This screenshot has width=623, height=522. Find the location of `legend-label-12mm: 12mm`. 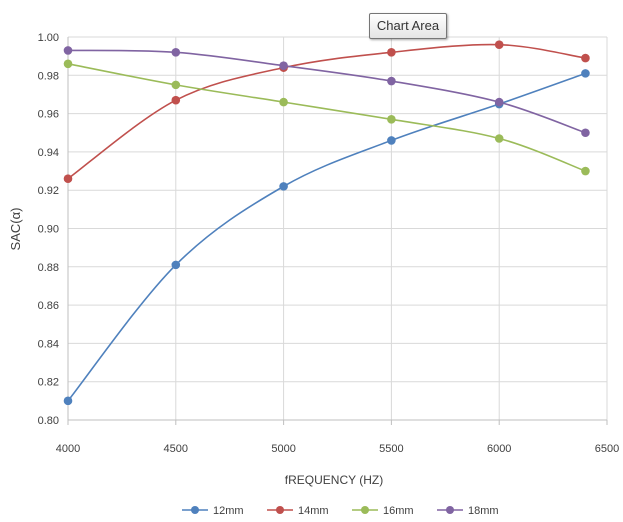

legend-label-12mm: 12mm is located at coordinates (228, 511).